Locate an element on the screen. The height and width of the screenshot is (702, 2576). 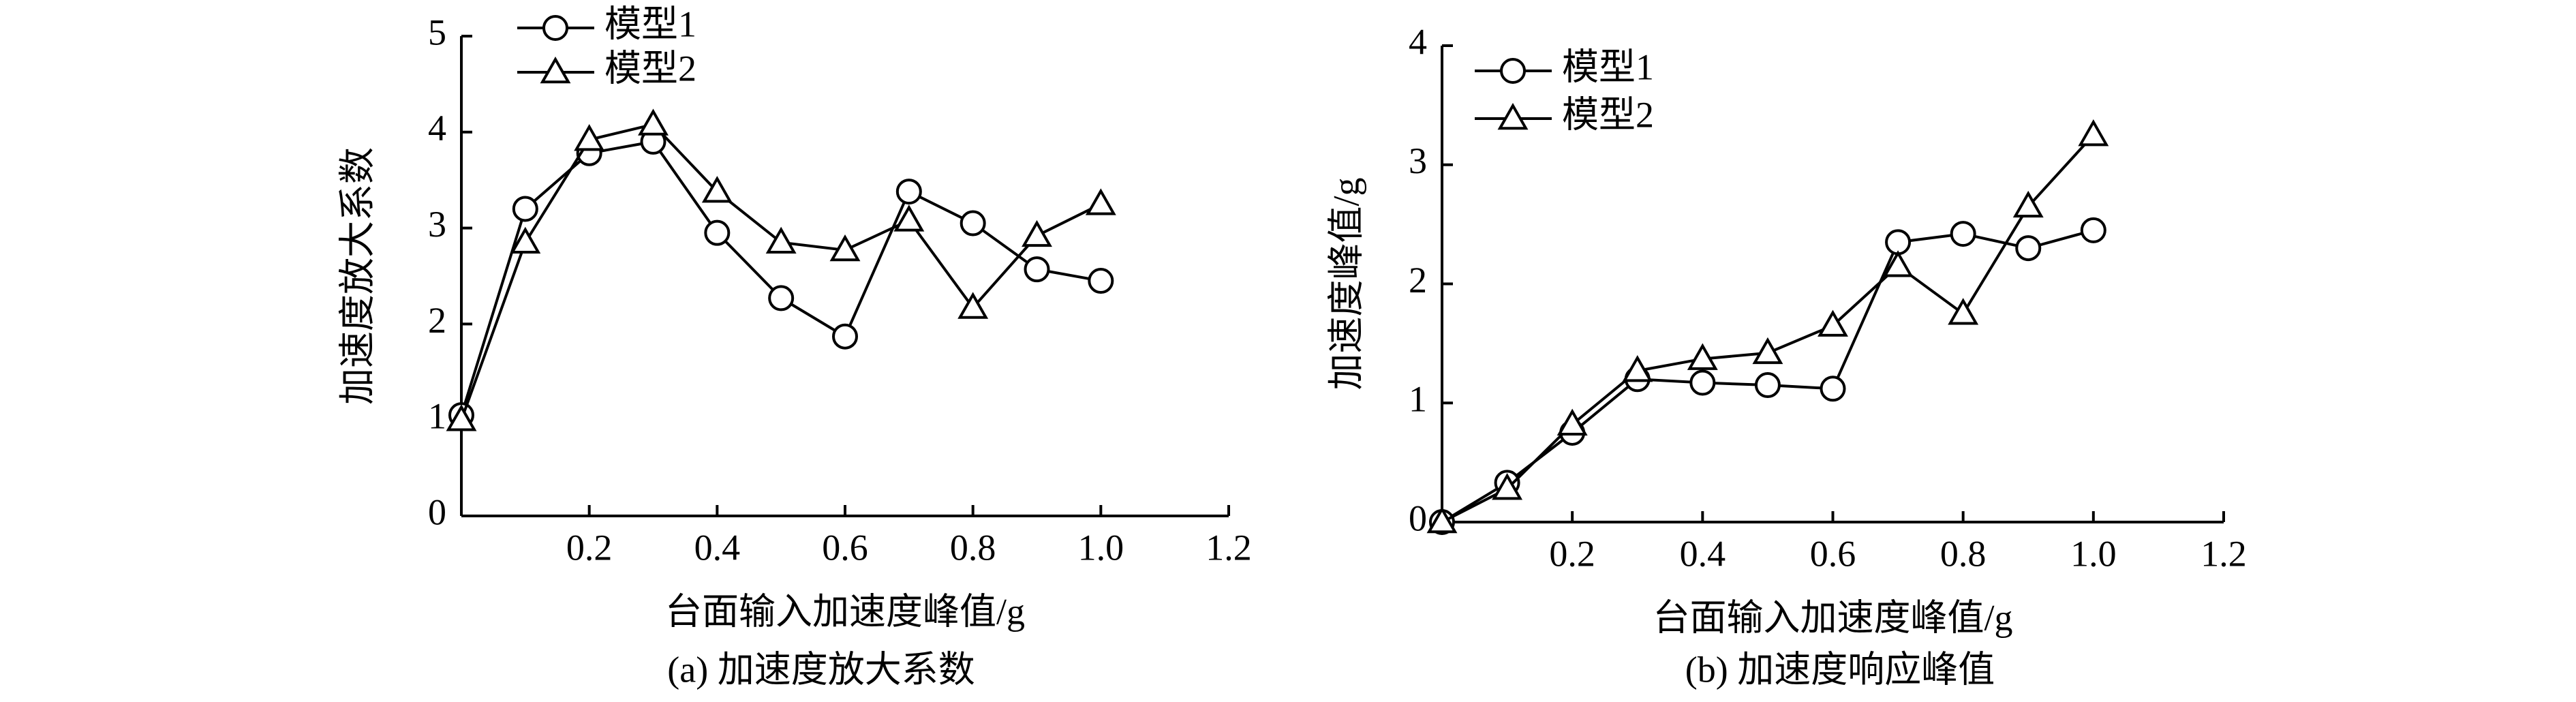
caption: (b) 加速度响应峰值 is located at coordinates (1840, 670).